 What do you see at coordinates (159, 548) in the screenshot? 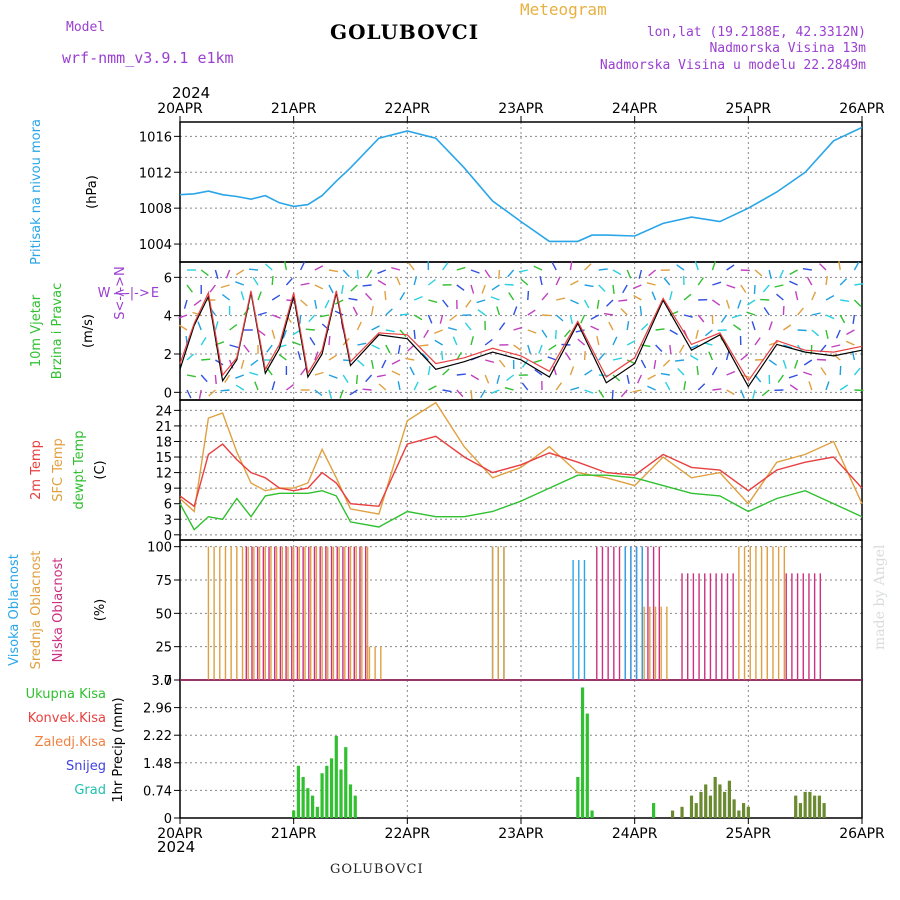
I see `ytick-label: 100` at bounding box center [159, 548].